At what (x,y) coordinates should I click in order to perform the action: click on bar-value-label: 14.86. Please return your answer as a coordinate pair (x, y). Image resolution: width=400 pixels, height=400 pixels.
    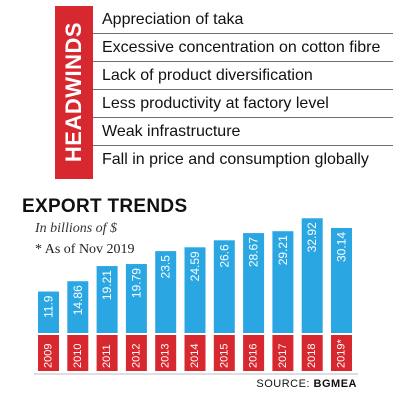
    Looking at the image, I should click on (78, 300).